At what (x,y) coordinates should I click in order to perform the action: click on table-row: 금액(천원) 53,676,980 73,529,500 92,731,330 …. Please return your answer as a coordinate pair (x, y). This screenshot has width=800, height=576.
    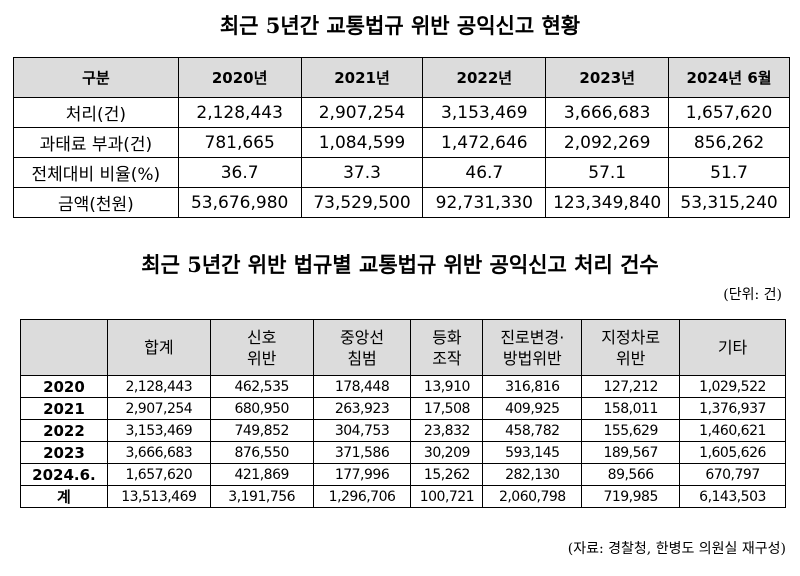
    Looking at the image, I should click on (401, 202).